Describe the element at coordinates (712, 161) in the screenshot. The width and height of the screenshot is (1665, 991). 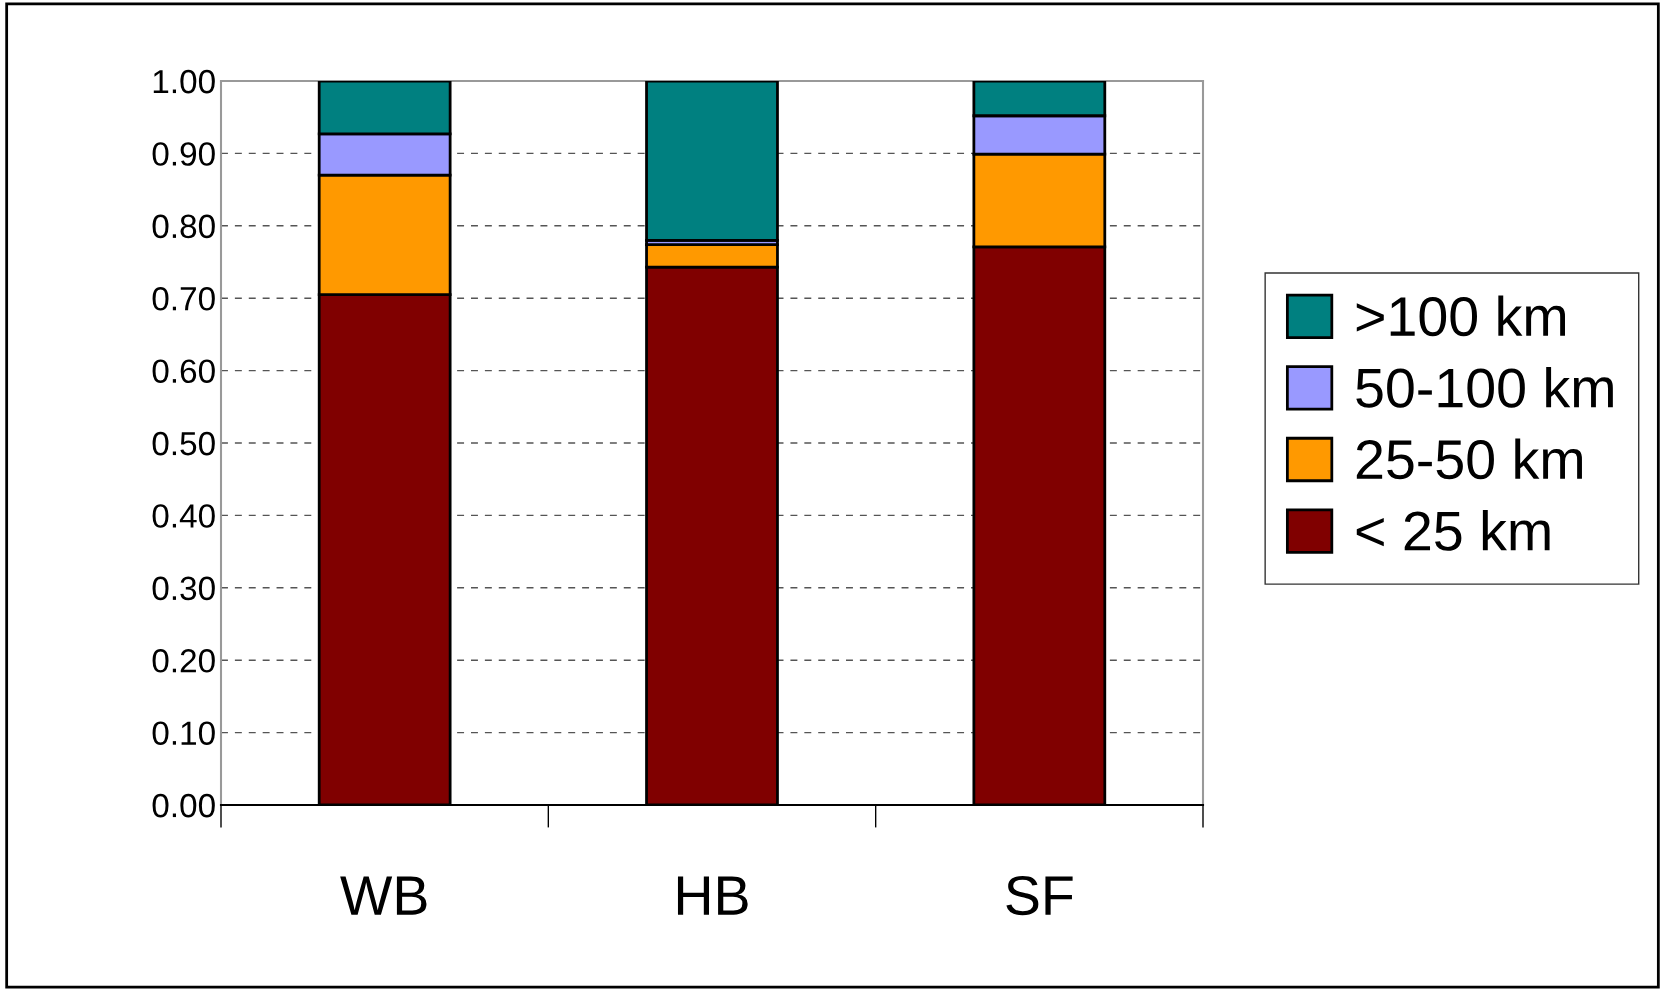
I see `bar` at that location.